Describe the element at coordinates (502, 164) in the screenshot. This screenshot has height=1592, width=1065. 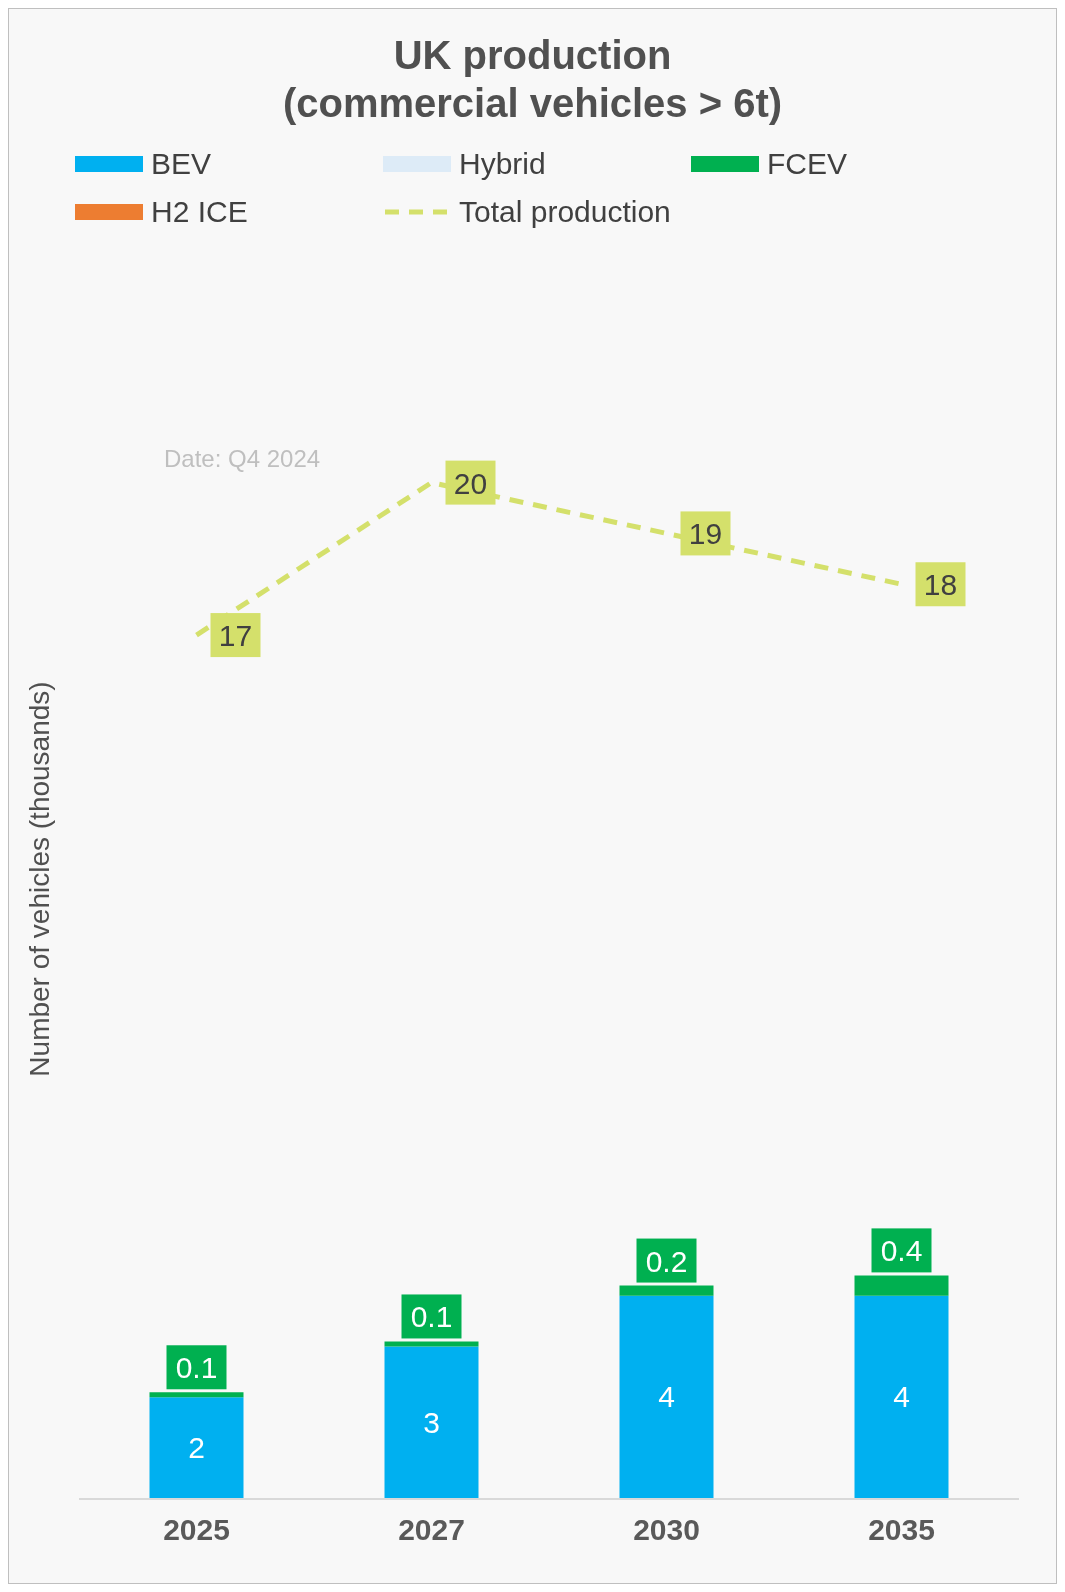
I see `legend-label: Hybrid` at that location.